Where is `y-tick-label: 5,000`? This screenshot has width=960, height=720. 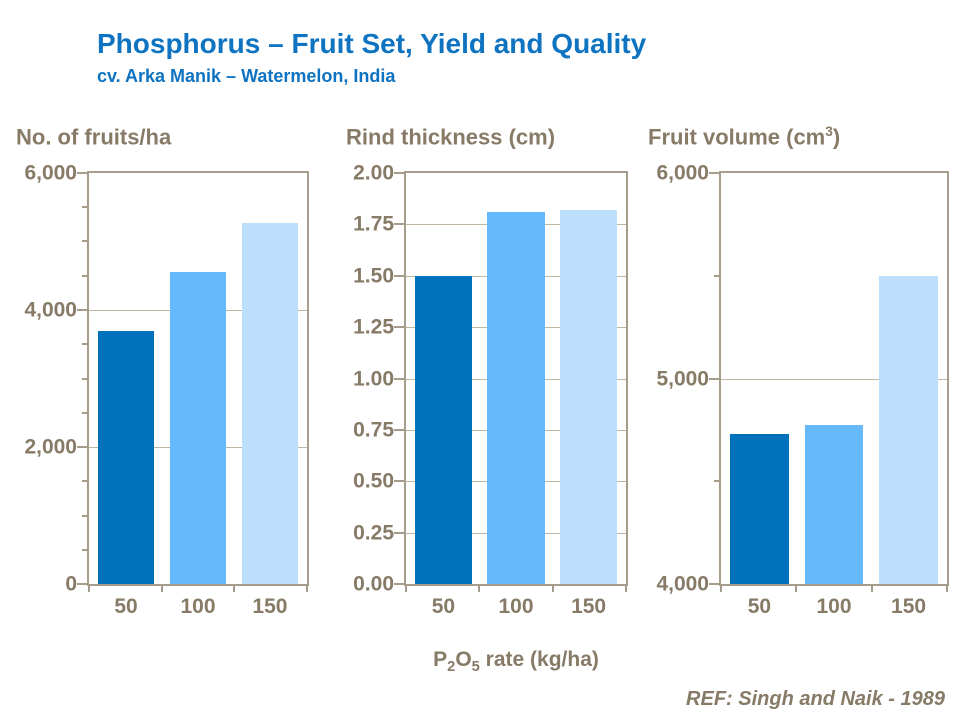
y-tick-label: 5,000 is located at coordinates (682, 378).